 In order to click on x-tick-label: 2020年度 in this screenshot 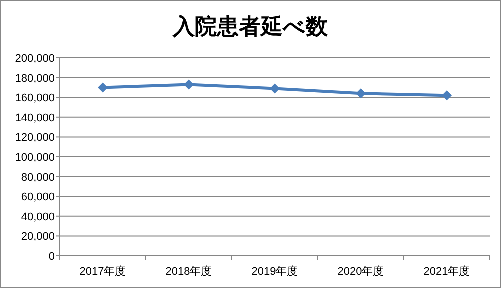, I will do `click(361, 271)`.